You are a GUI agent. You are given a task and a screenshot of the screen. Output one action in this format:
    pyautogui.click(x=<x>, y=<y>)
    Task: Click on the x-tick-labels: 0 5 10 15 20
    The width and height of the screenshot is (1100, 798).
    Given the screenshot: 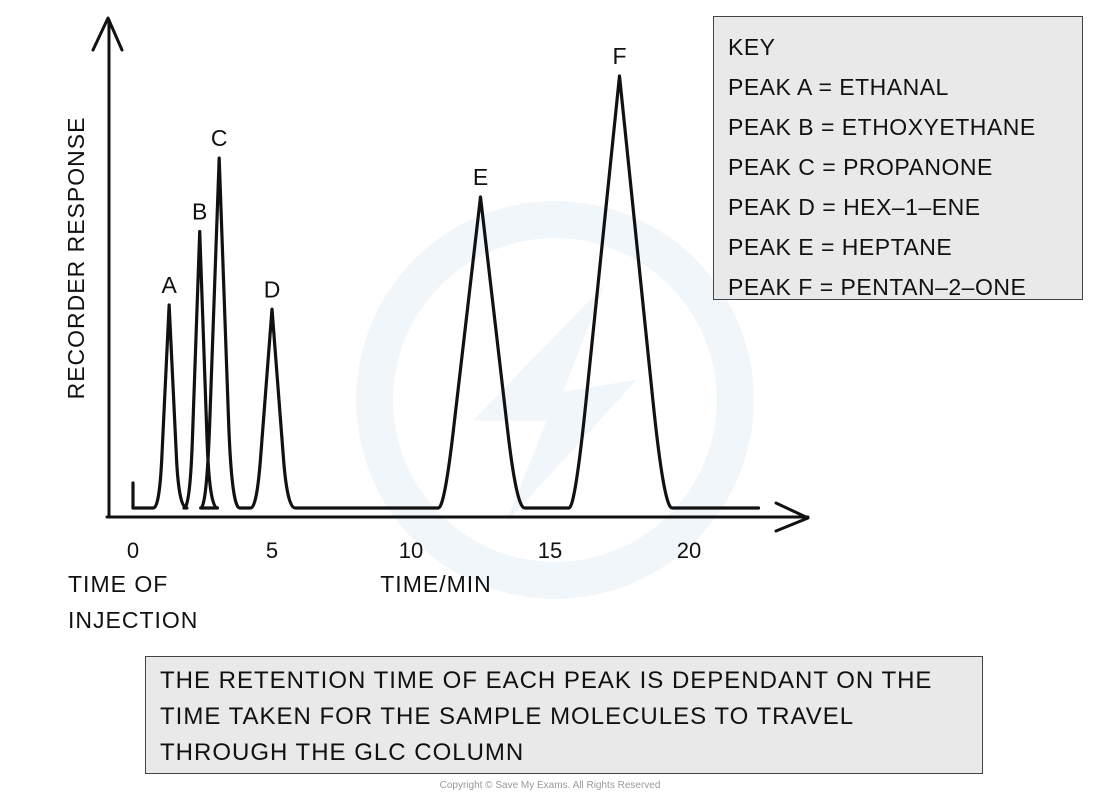 What is the action you would take?
    pyautogui.click(x=414, y=550)
    